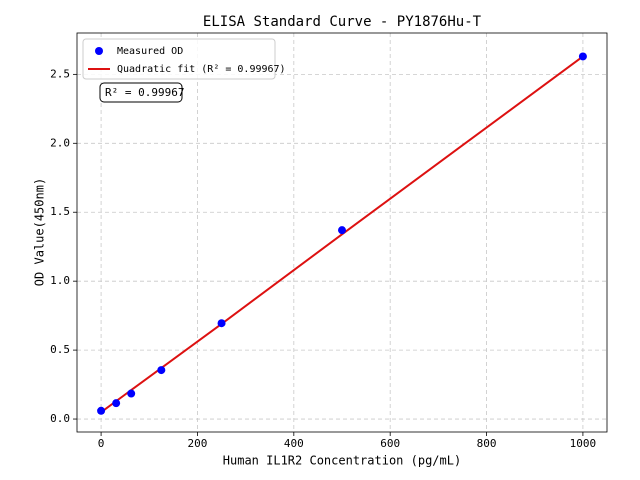 The image size is (640, 480). Describe the element at coordinates (583, 443) in the screenshot. I see `x-tick-label: 1000` at that location.